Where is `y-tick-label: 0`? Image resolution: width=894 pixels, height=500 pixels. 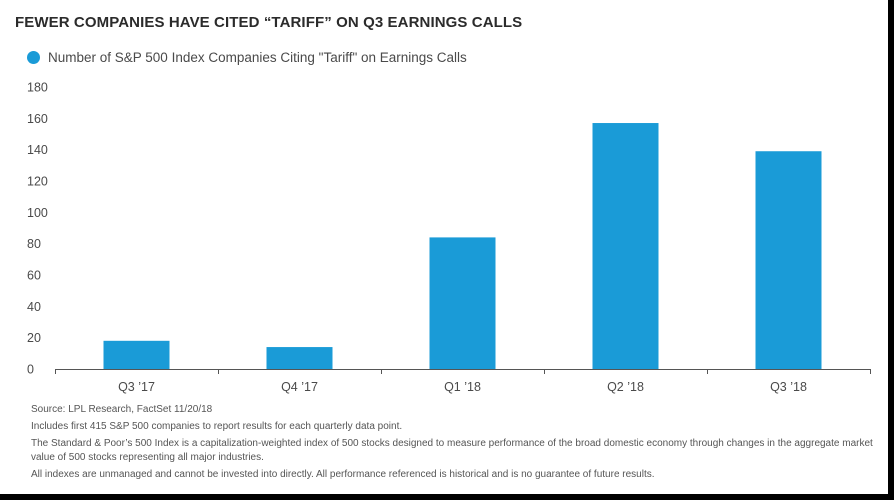 y-tick-label: 0 is located at coordinates (30, 370).